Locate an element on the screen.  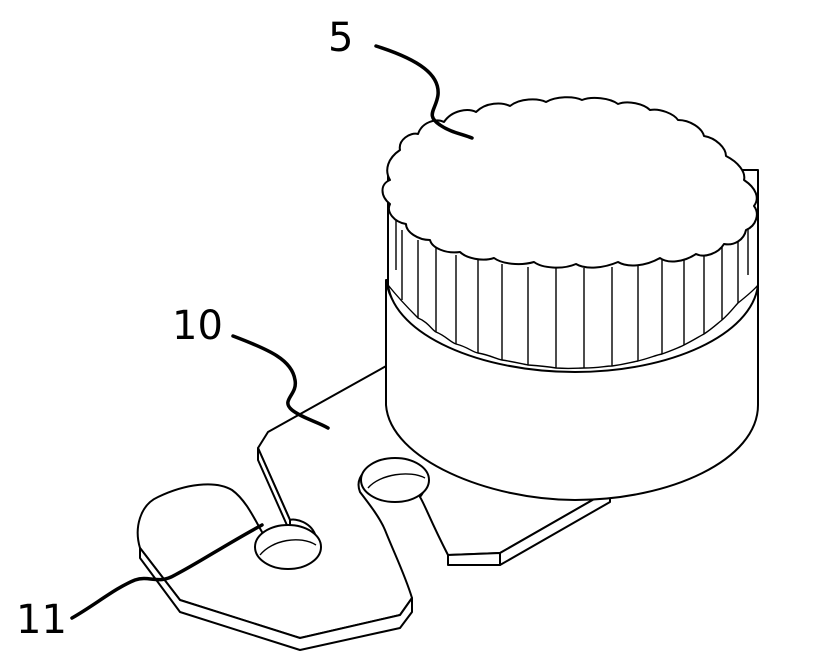
knob-top-face is located at coordinates (569, 182).